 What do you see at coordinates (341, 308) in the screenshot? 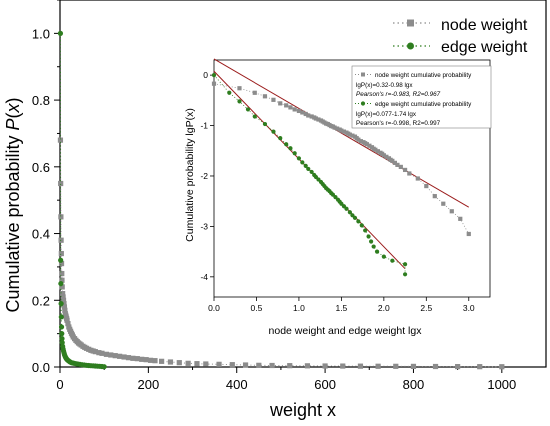
I see `inset-x-tick-label: 1.5` at bounding box center [341, 308].